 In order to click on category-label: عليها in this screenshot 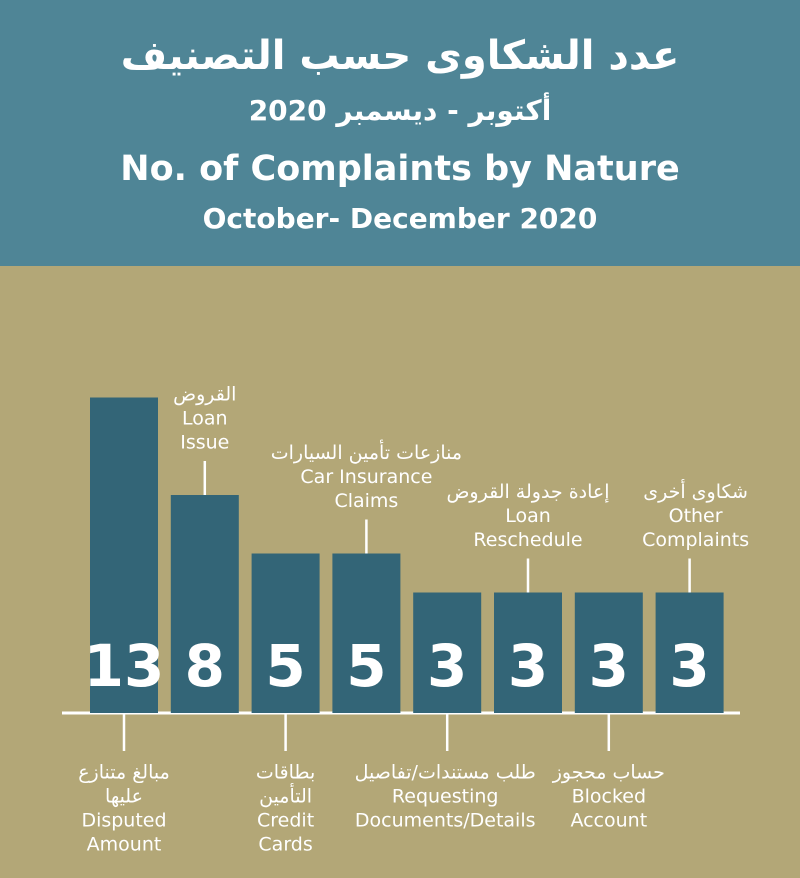, I will do `click(124, 797)`.